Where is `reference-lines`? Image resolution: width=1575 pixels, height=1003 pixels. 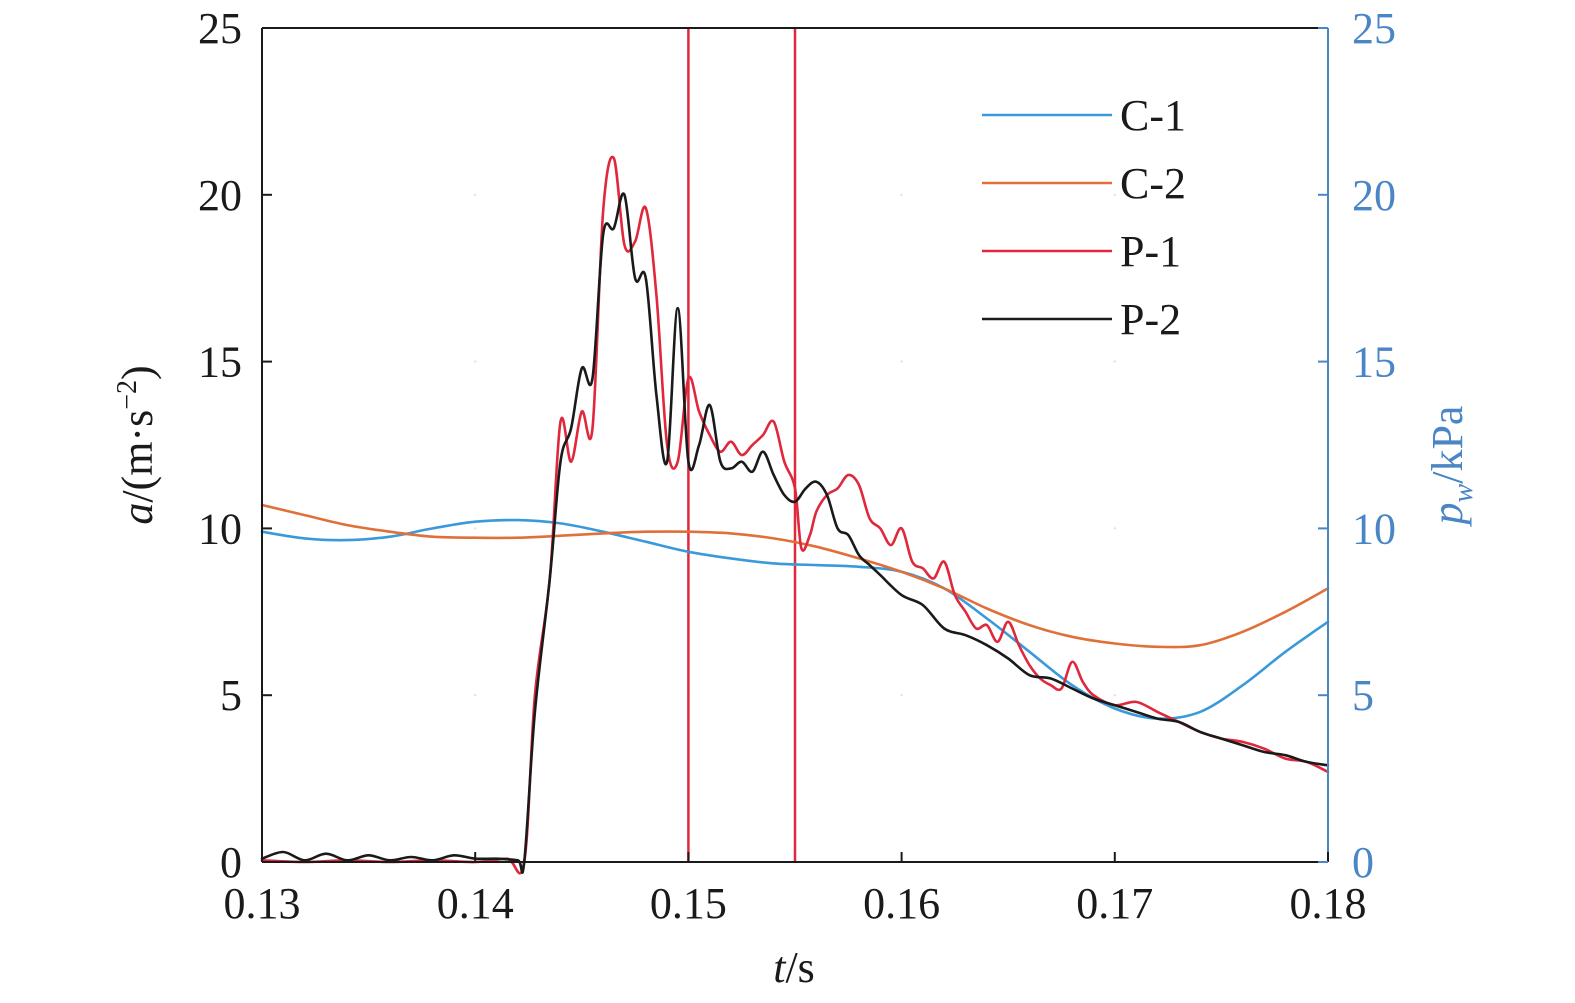
reference-lines is located at coordinates (742, 445).